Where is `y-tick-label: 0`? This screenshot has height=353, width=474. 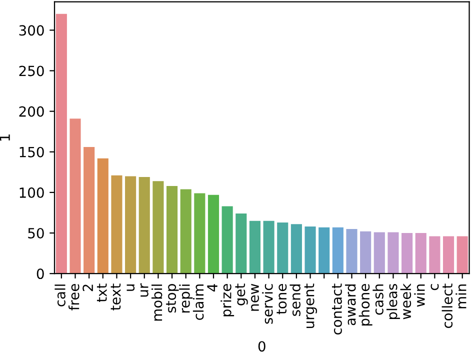
y-tick-label: 0 is located at coordinates (40, 274).